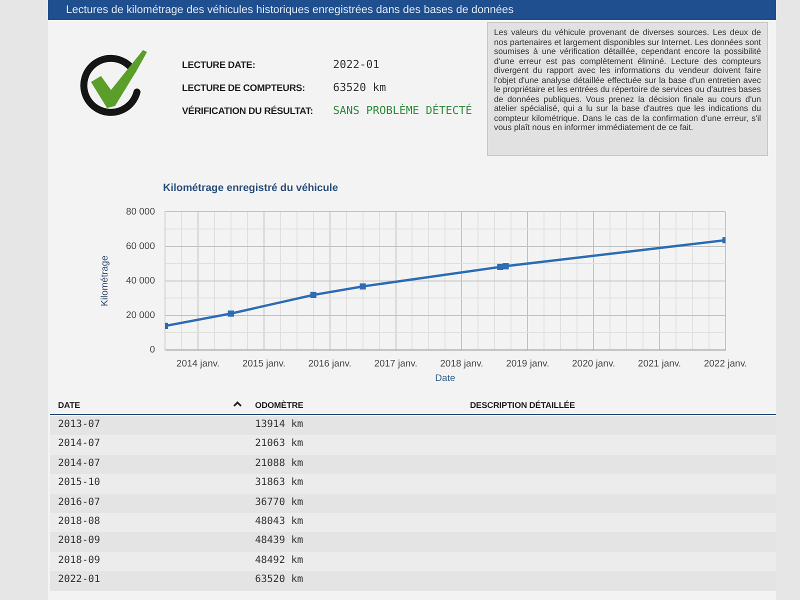 The height and width of the screenshot is (600, 800). I want to click on text: SANS PROBLÈME DÉTECTÉ, so click(402, 110).